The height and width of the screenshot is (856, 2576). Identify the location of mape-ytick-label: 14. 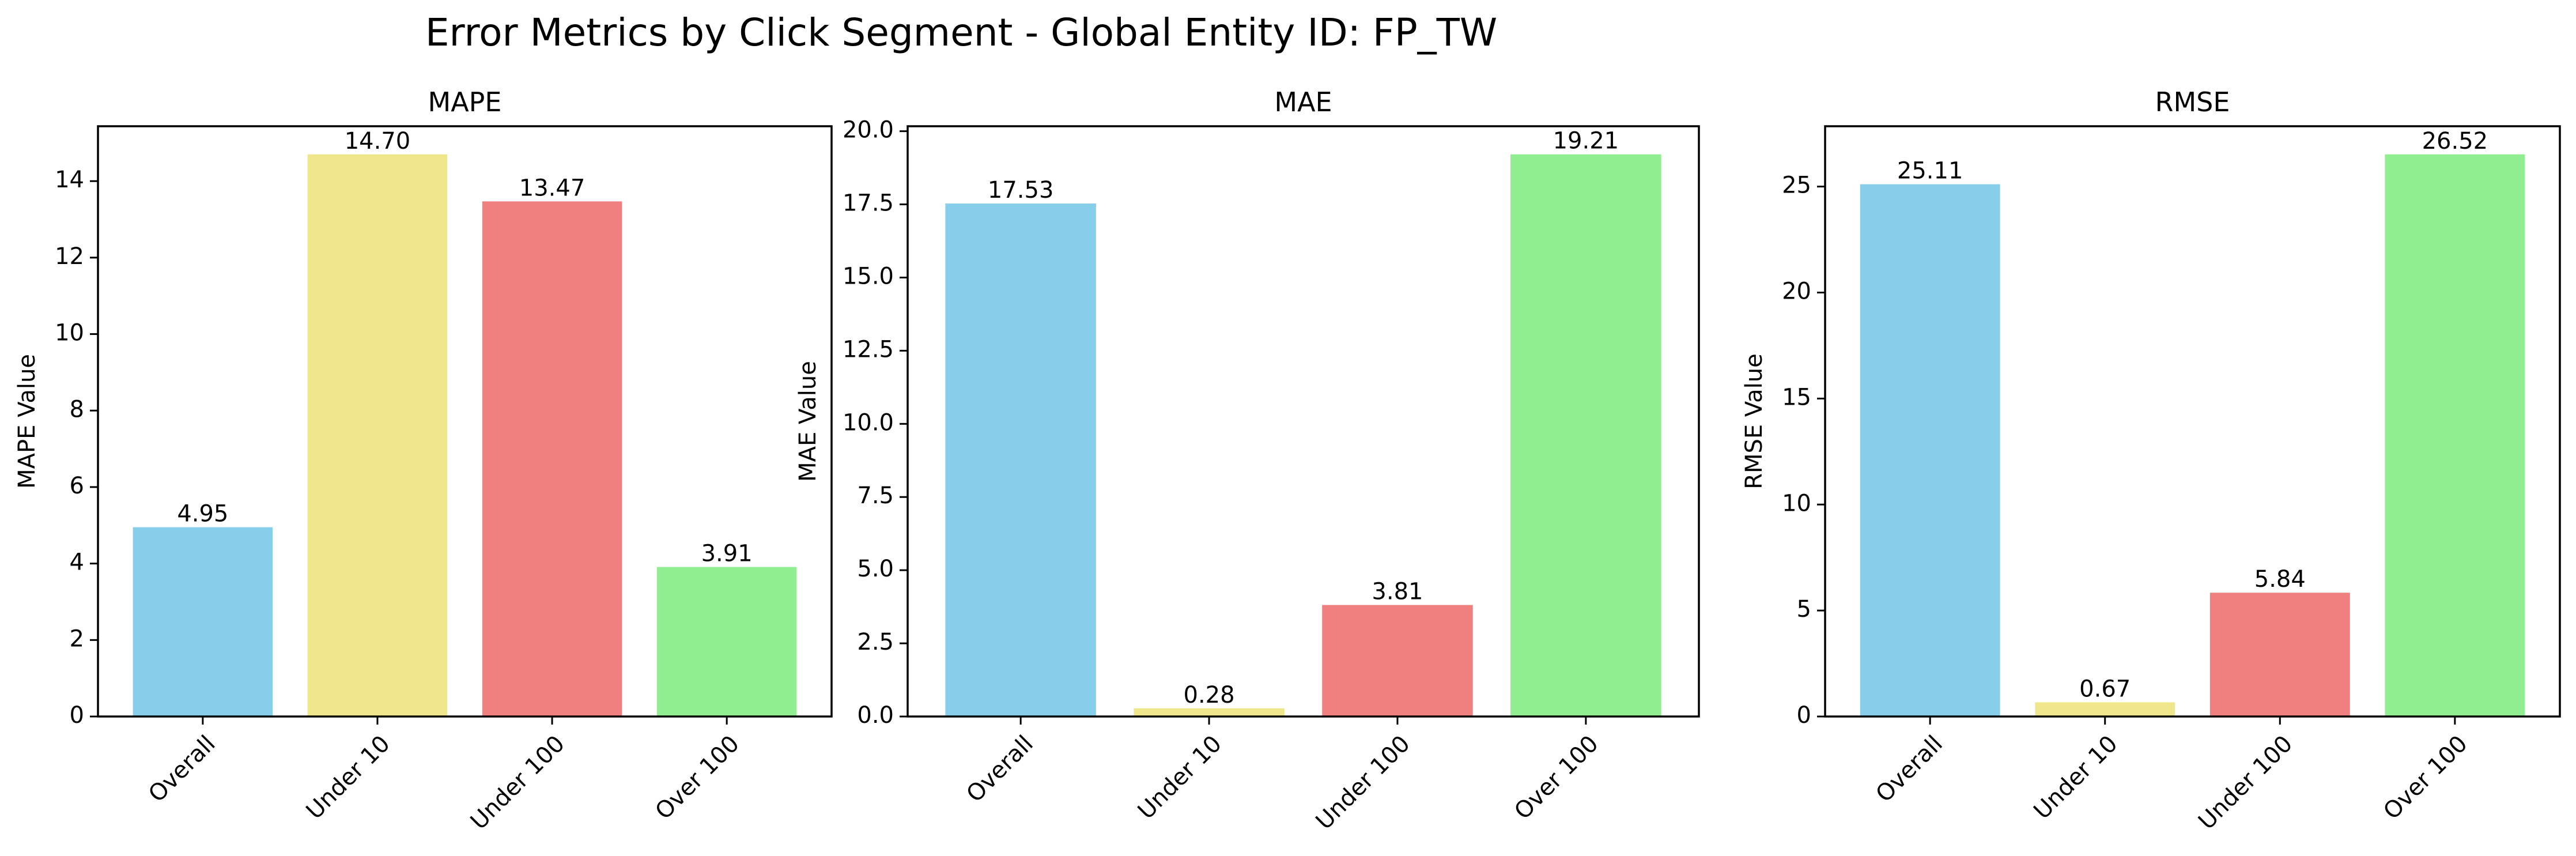
(69, 180).